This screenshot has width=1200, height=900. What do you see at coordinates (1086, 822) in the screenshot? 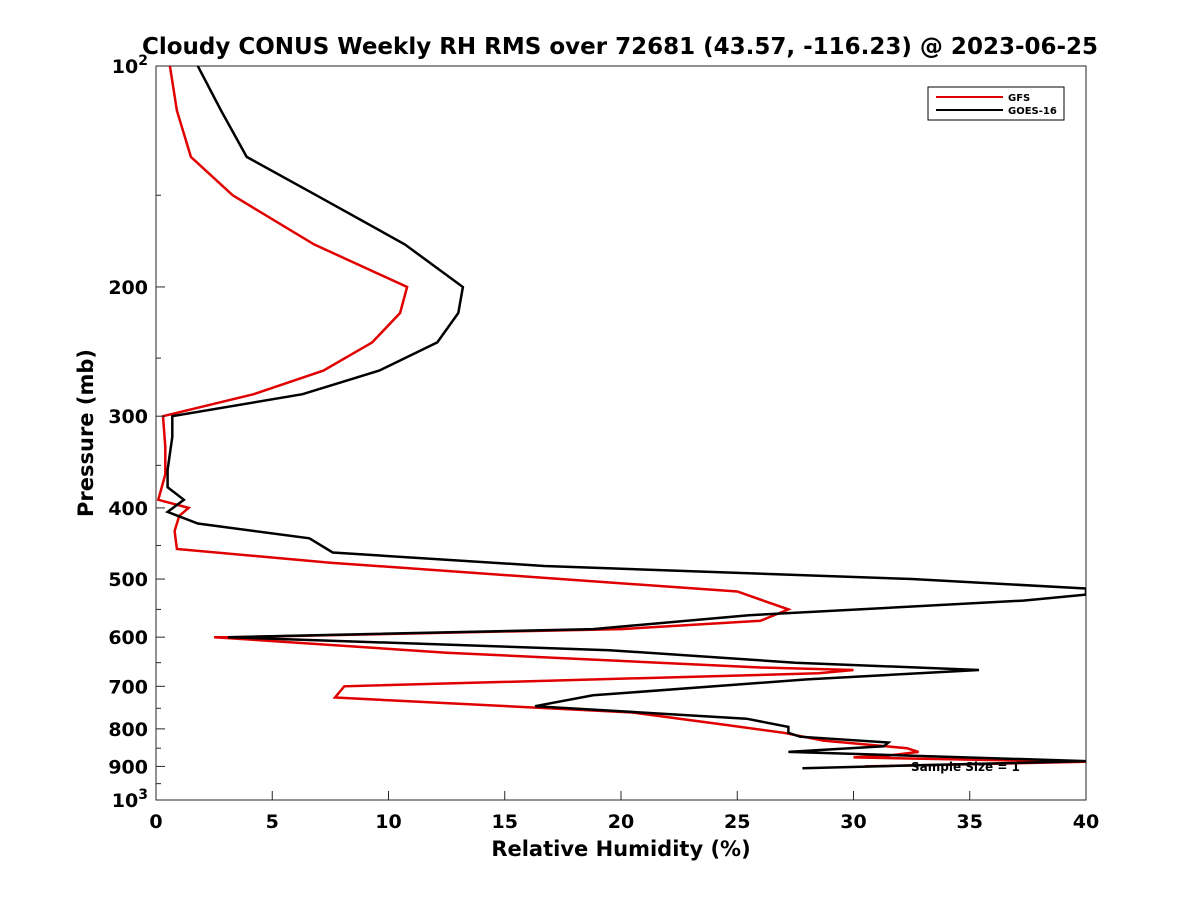
I see `x-tick-label: 40` at bounding box center [1086, 822].